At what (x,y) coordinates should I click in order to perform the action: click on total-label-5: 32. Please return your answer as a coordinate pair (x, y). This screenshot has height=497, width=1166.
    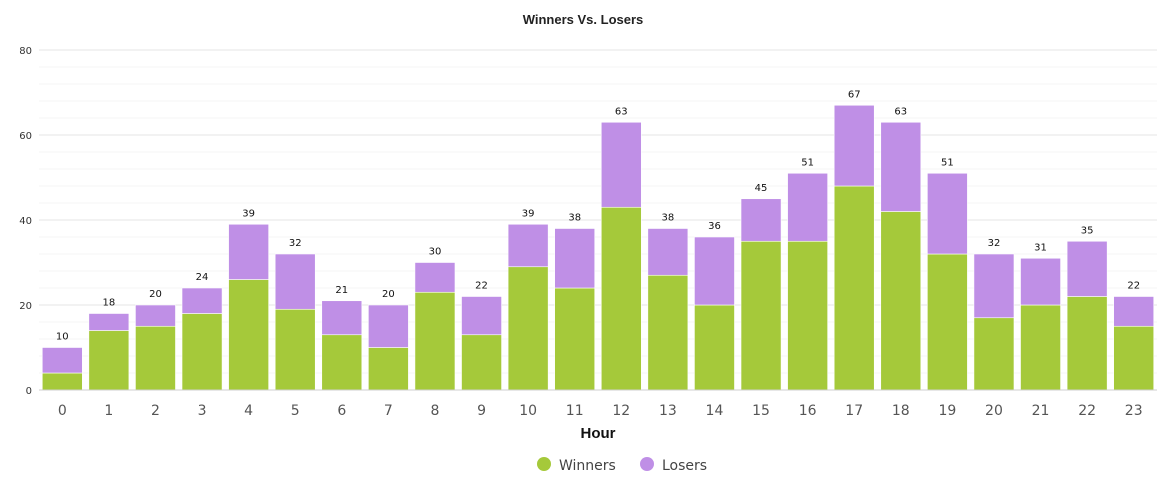
    Looking at the image, I should click on (295, 243).